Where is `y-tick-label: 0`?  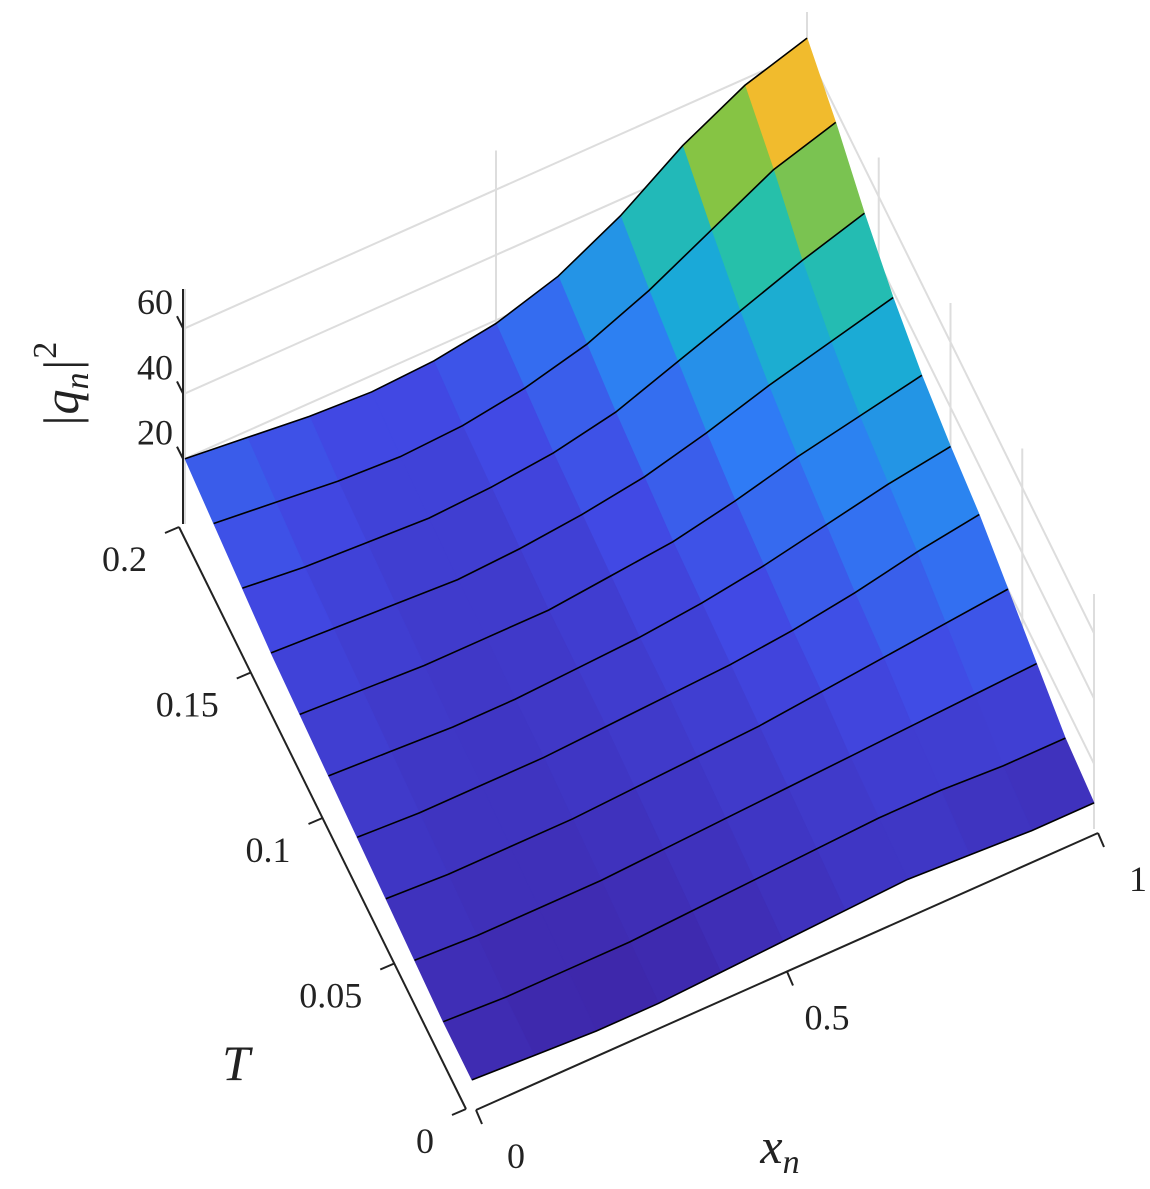 y-tick-label: 0 is located at coordinates (425, 1141).